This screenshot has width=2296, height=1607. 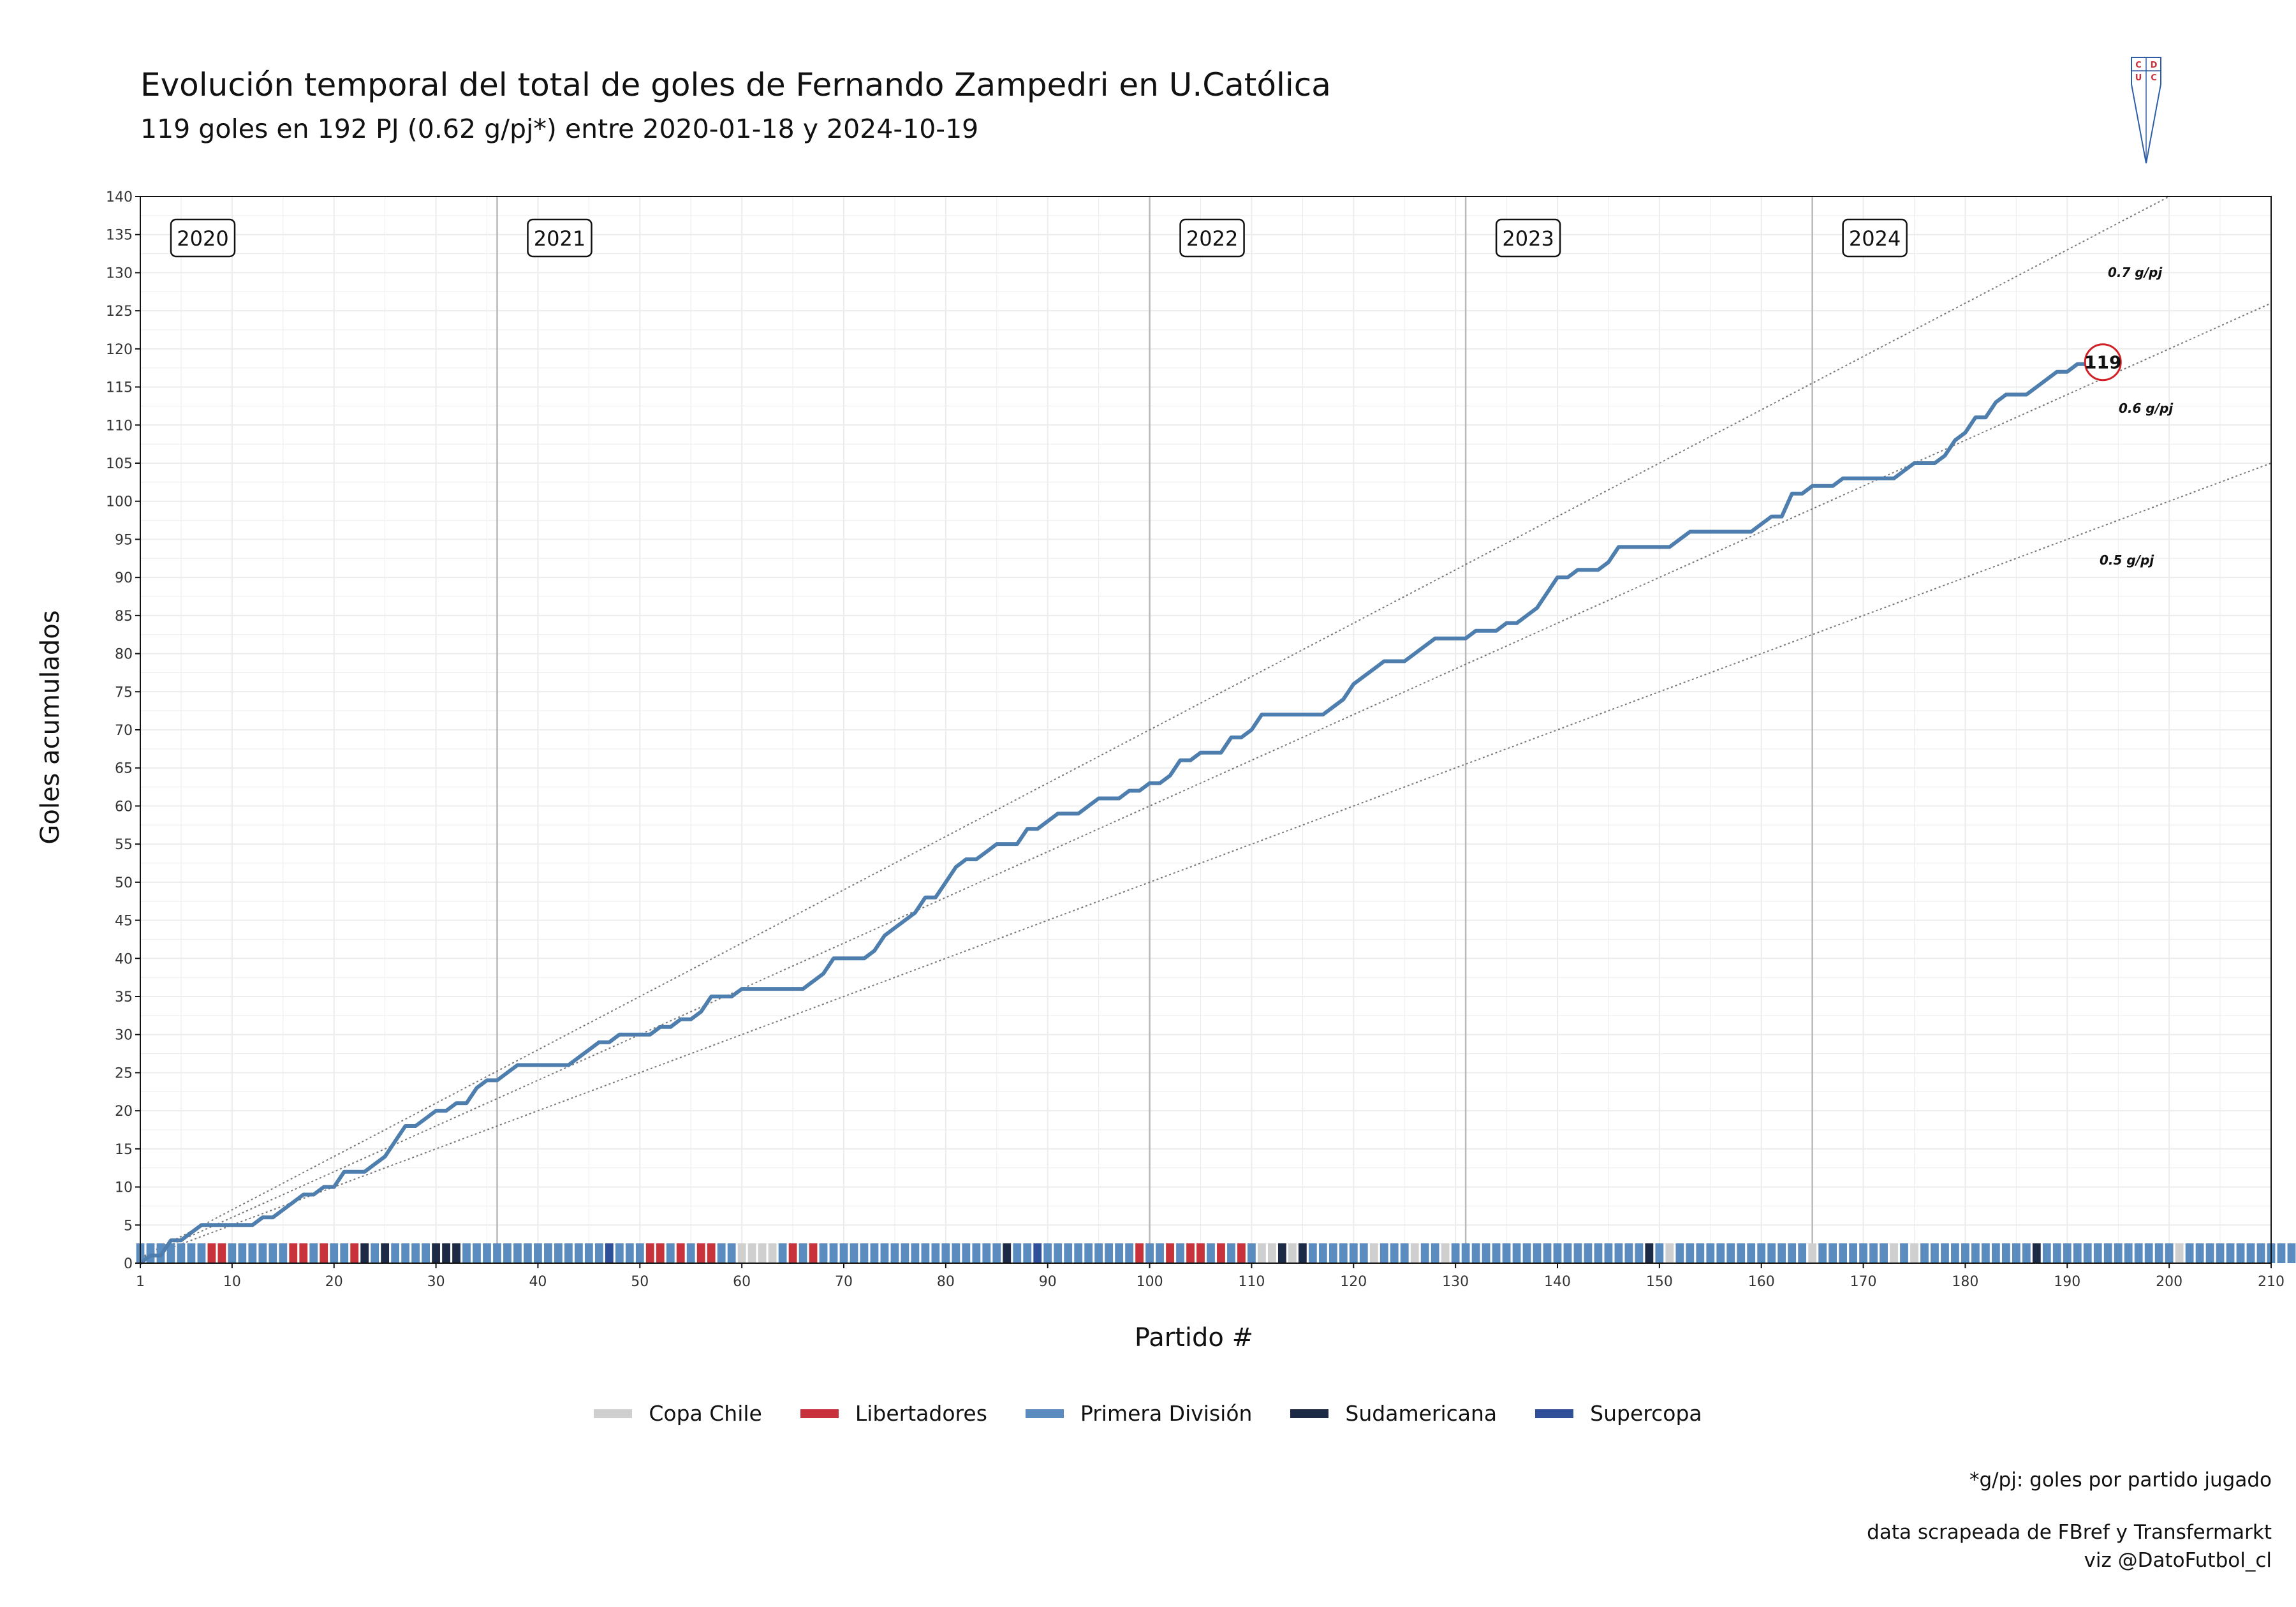 I want to click on legend-item-sudamericana: Sudamericana, so click(x=1394, y=1413).